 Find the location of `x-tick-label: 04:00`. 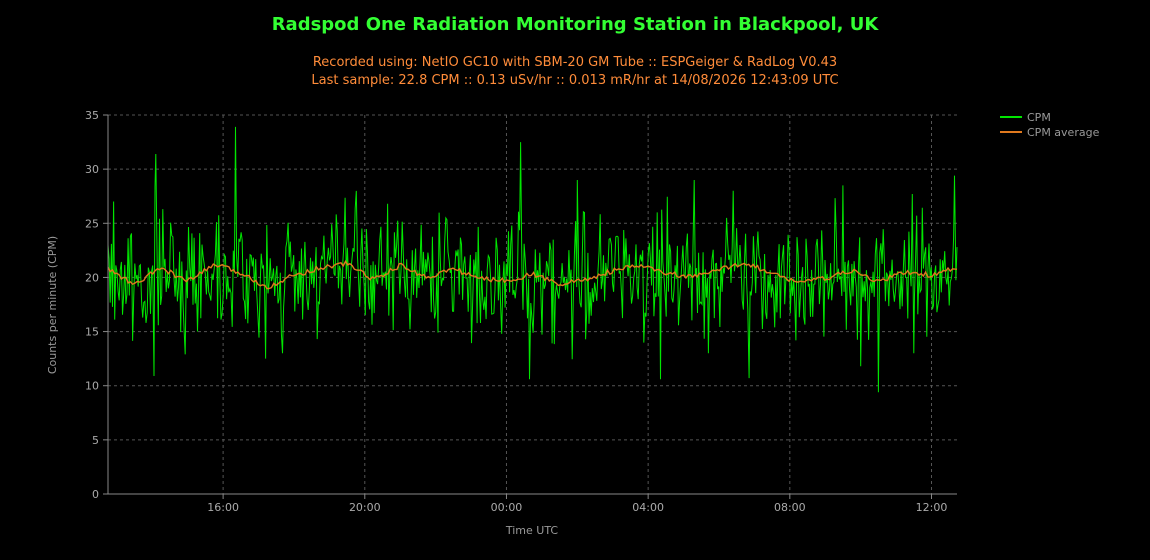

x-tick-label: 04:00 is located at coordinates (648, 507).